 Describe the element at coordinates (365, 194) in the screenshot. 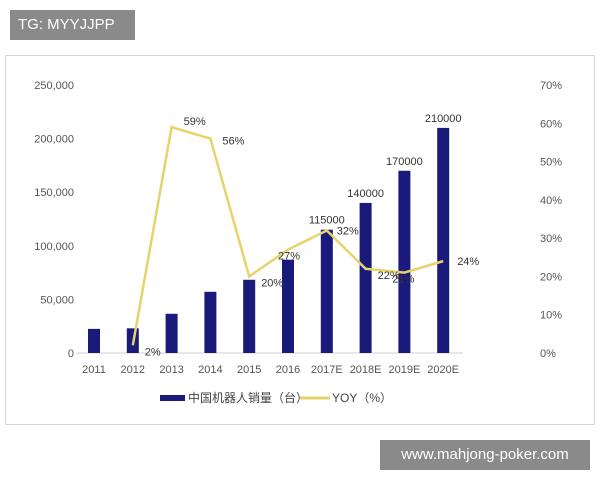

I see `bar-data-label: 140000` at that location.